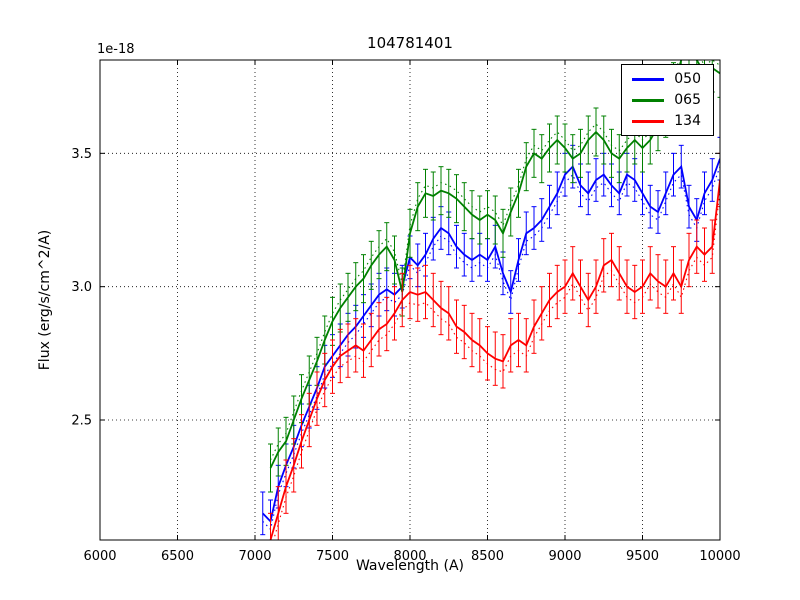  I want to click on y-tick-label: 3.5, so click(81, 154).